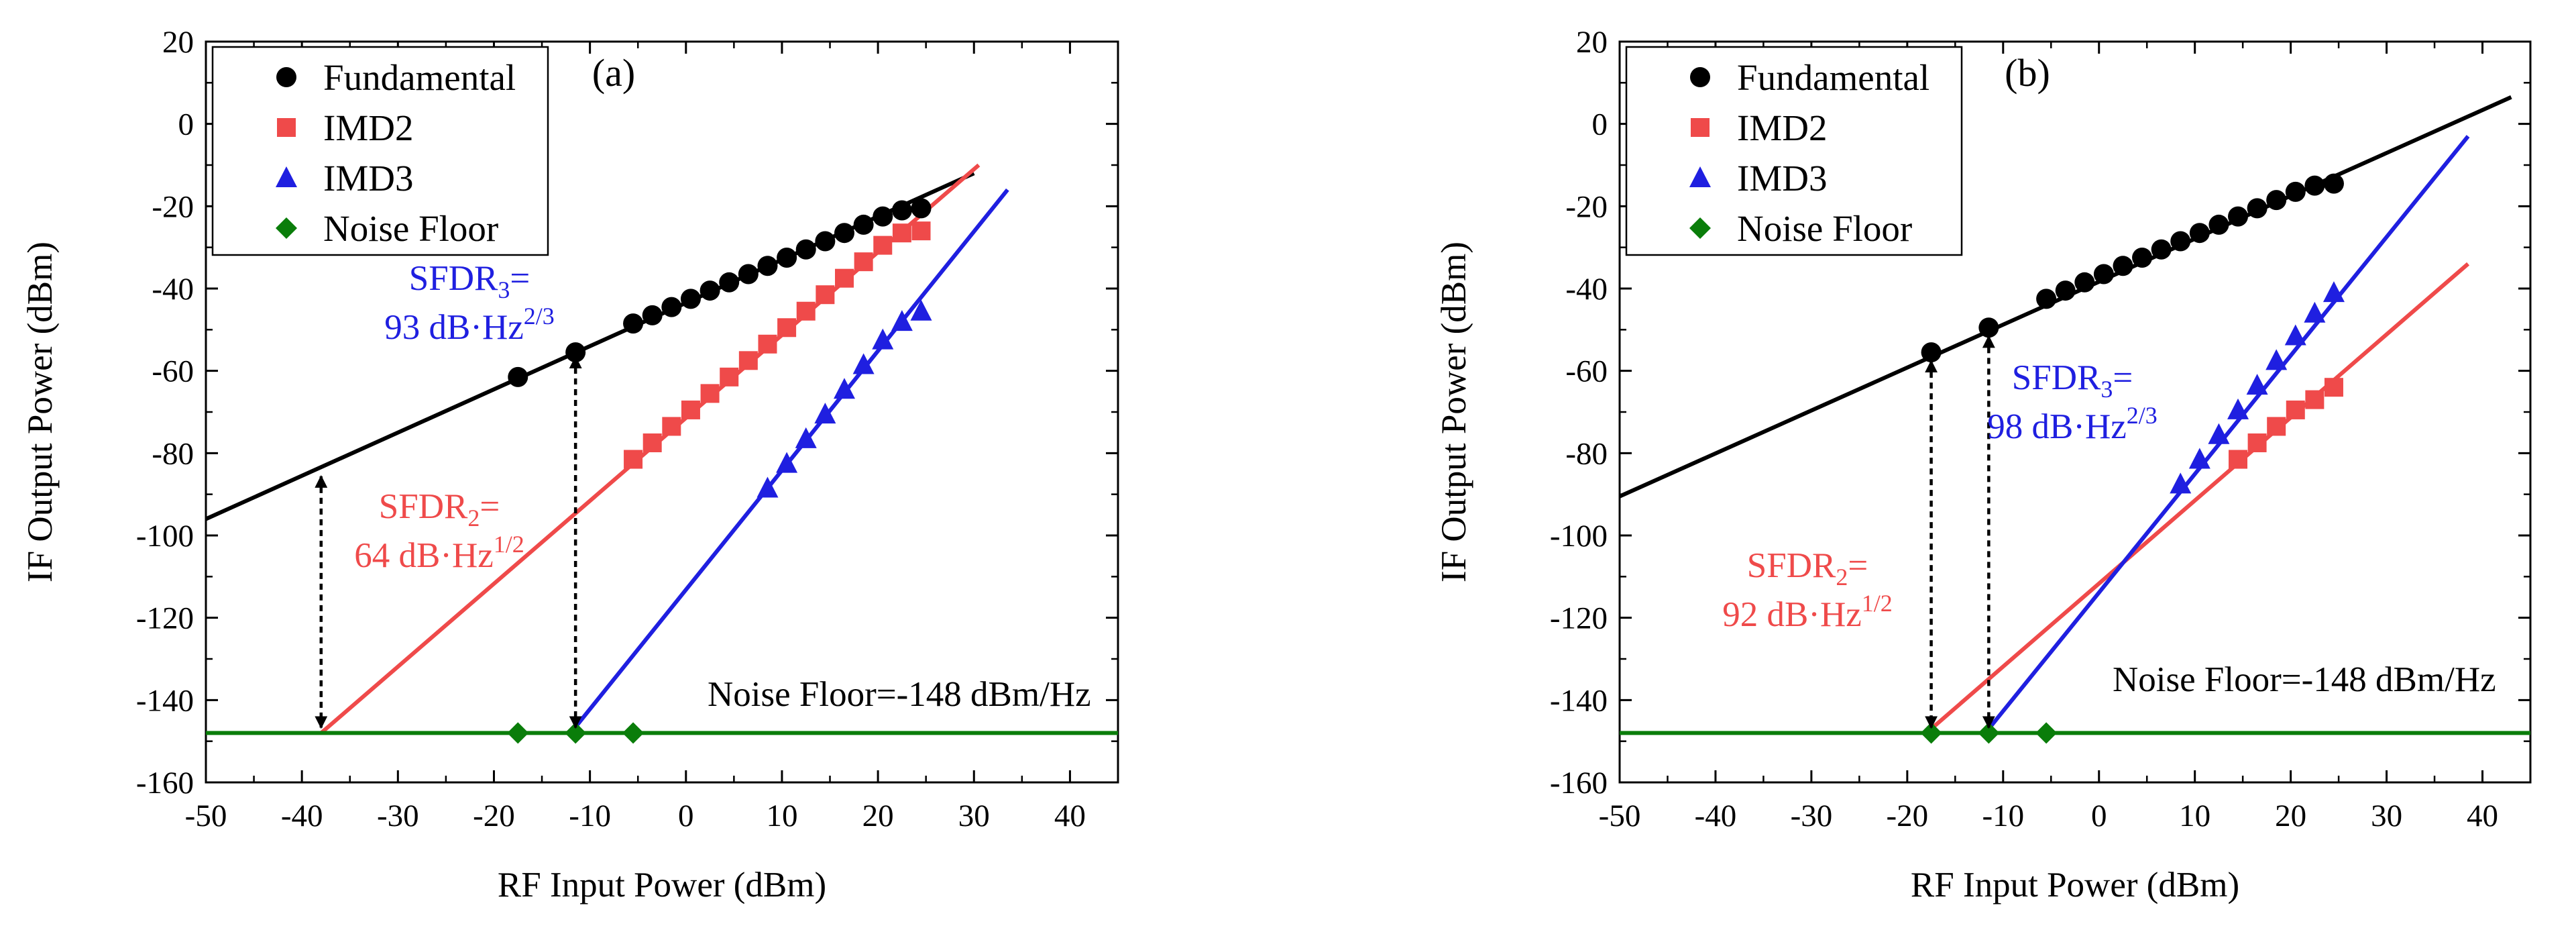  Describe the element at coordinates (1070, 815) in the screenshot. I see `x-tick-label: 40` at that location.